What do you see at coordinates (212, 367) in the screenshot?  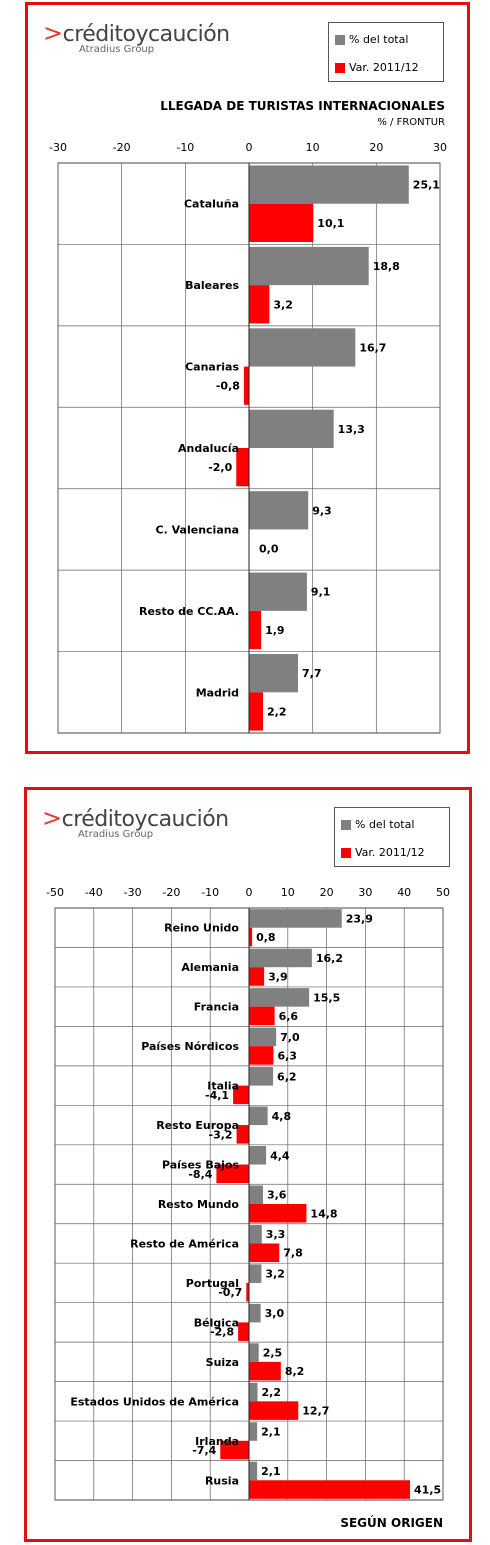 I see `category-label: Canarias` at bounding box center [212, 367].